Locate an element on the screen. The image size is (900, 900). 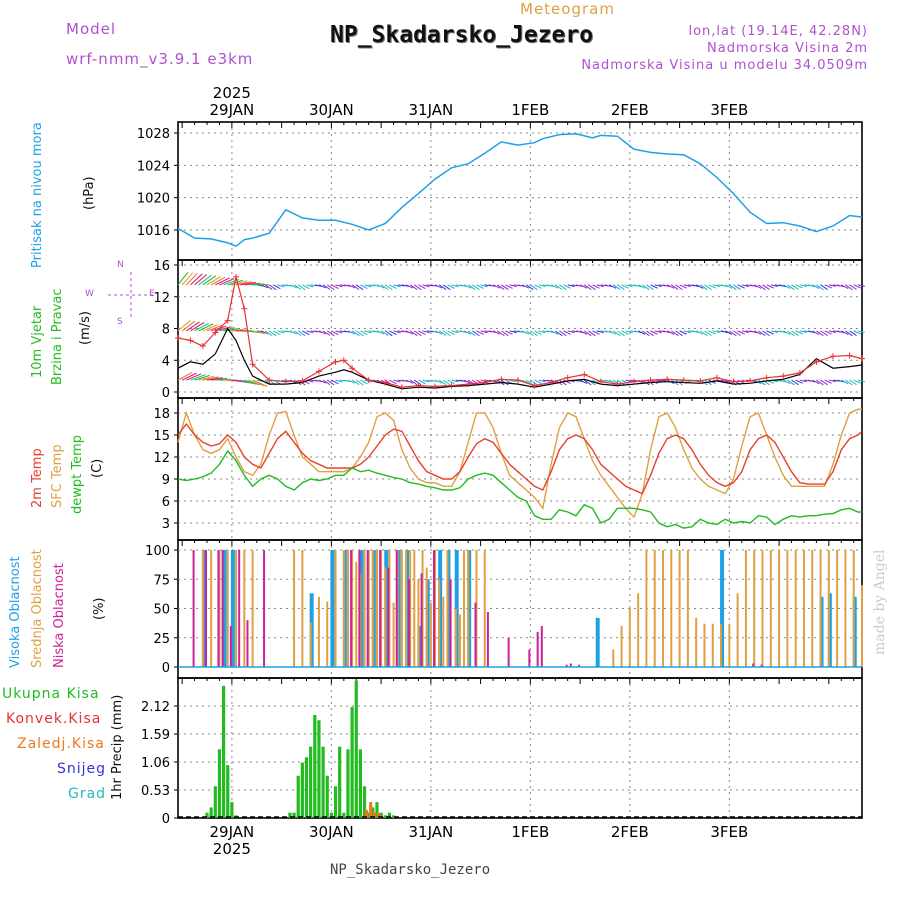
ytick-label-precip: 0.53 is located at coordinates (155, 791).